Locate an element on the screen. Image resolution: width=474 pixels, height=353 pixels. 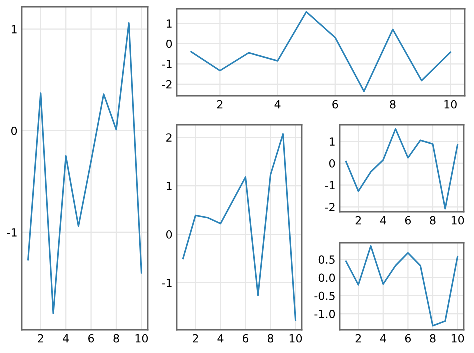
y-tick-label: 0.0 is located at coordinates (327, 278).